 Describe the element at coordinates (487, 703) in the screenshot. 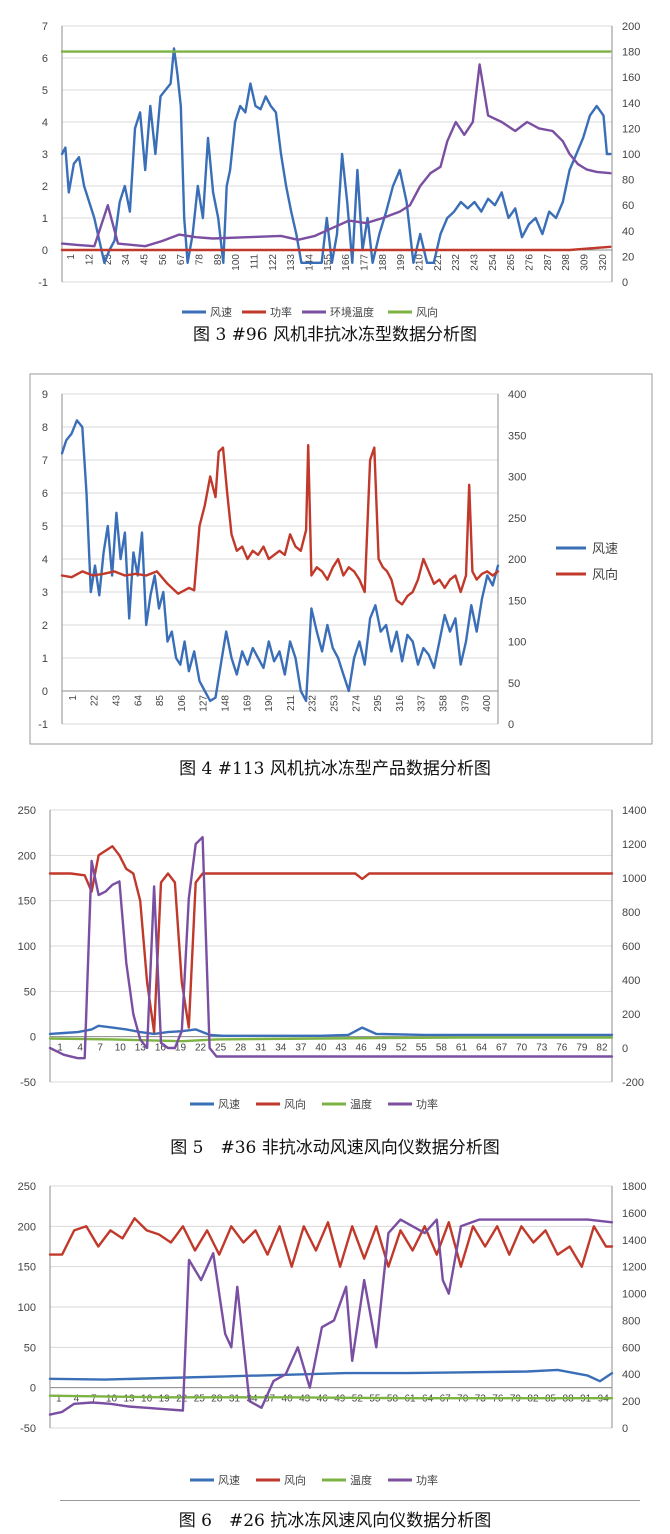

I see `x-tick-label: 400` at that location.